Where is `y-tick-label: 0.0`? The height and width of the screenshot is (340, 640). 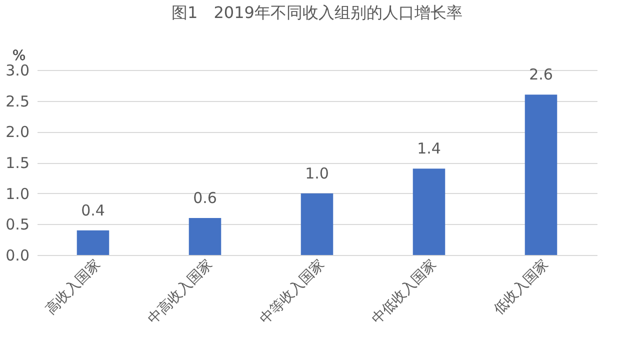
y-tick-label: 0.0 is located at coordinates (18, 255).